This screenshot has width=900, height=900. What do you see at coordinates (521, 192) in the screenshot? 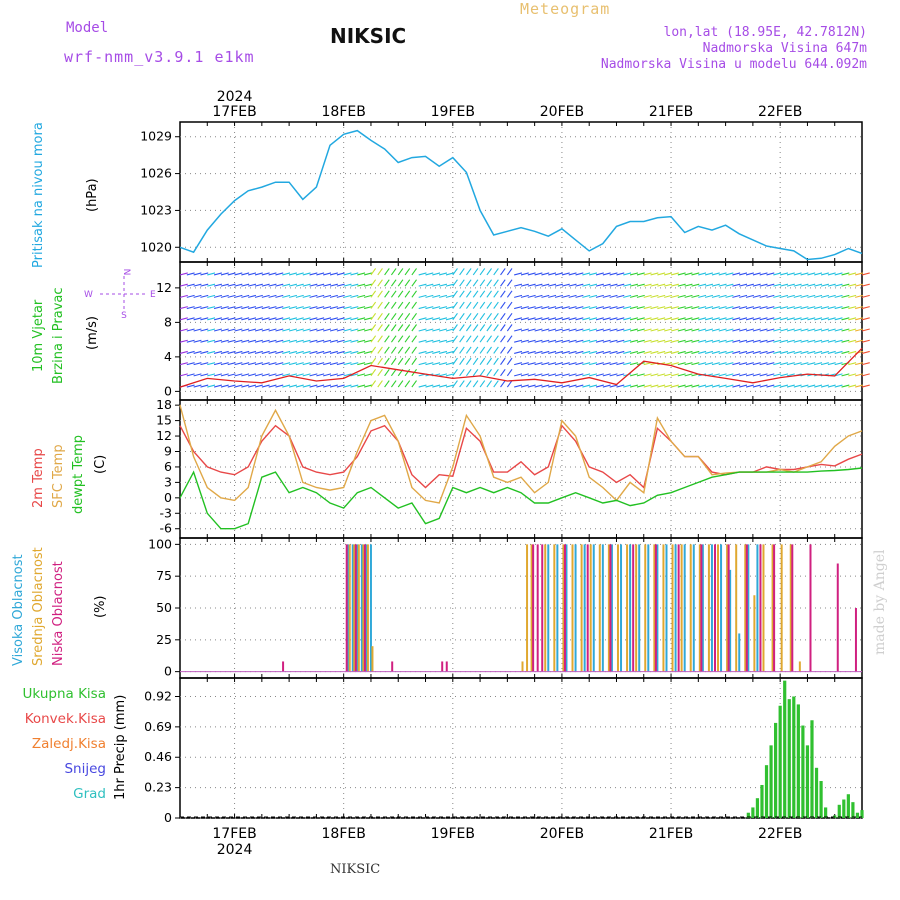
I see `panel-frame` at bounding box center [521, 192].